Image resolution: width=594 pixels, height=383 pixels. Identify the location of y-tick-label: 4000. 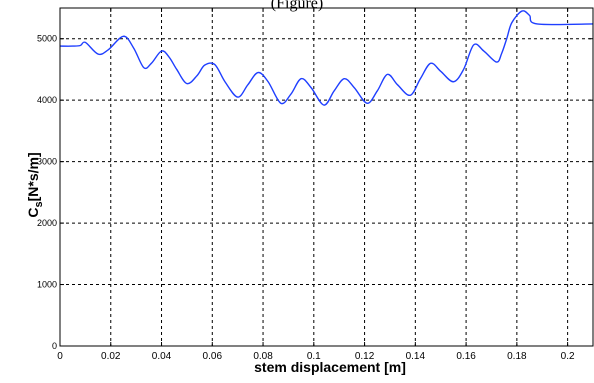
(47, 100).